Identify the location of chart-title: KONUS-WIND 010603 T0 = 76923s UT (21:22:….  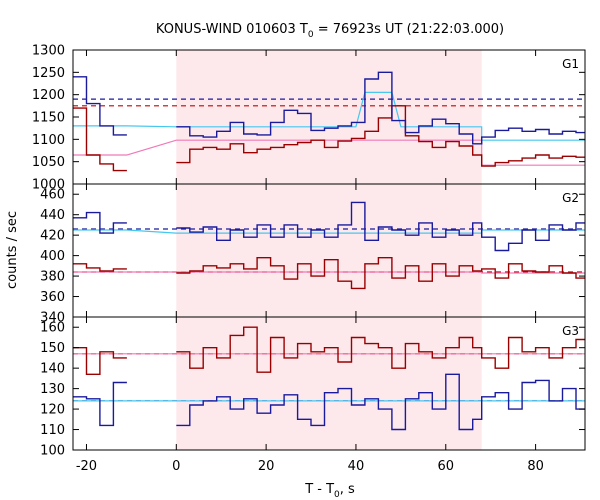
(330, 31).